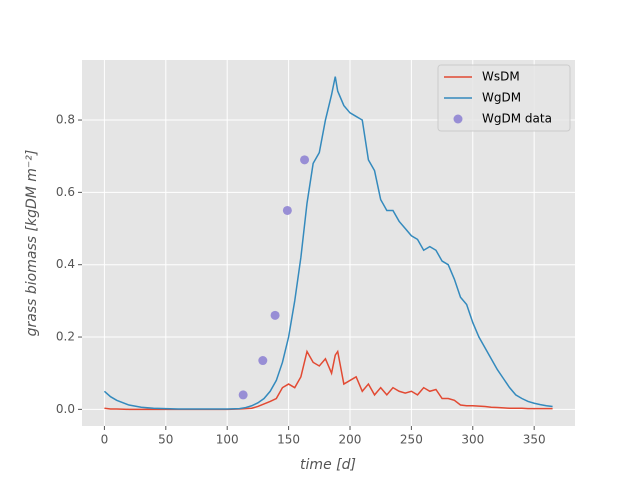  Describe the element at coordinates (517, 119) in the screenshot. I see `legend-label: WgDM data` at that location.